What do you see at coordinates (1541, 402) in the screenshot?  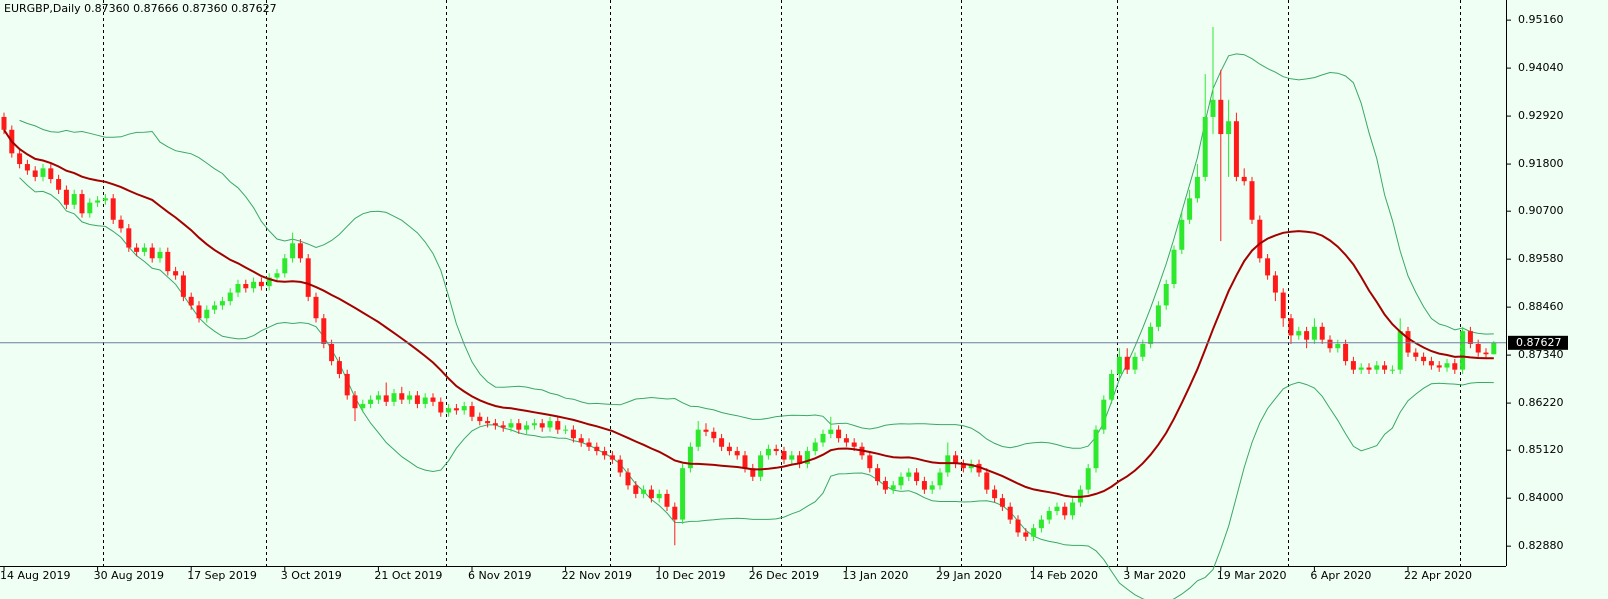 I see `y-tick-label: 0.86220` at bounding box center [1541, 402].